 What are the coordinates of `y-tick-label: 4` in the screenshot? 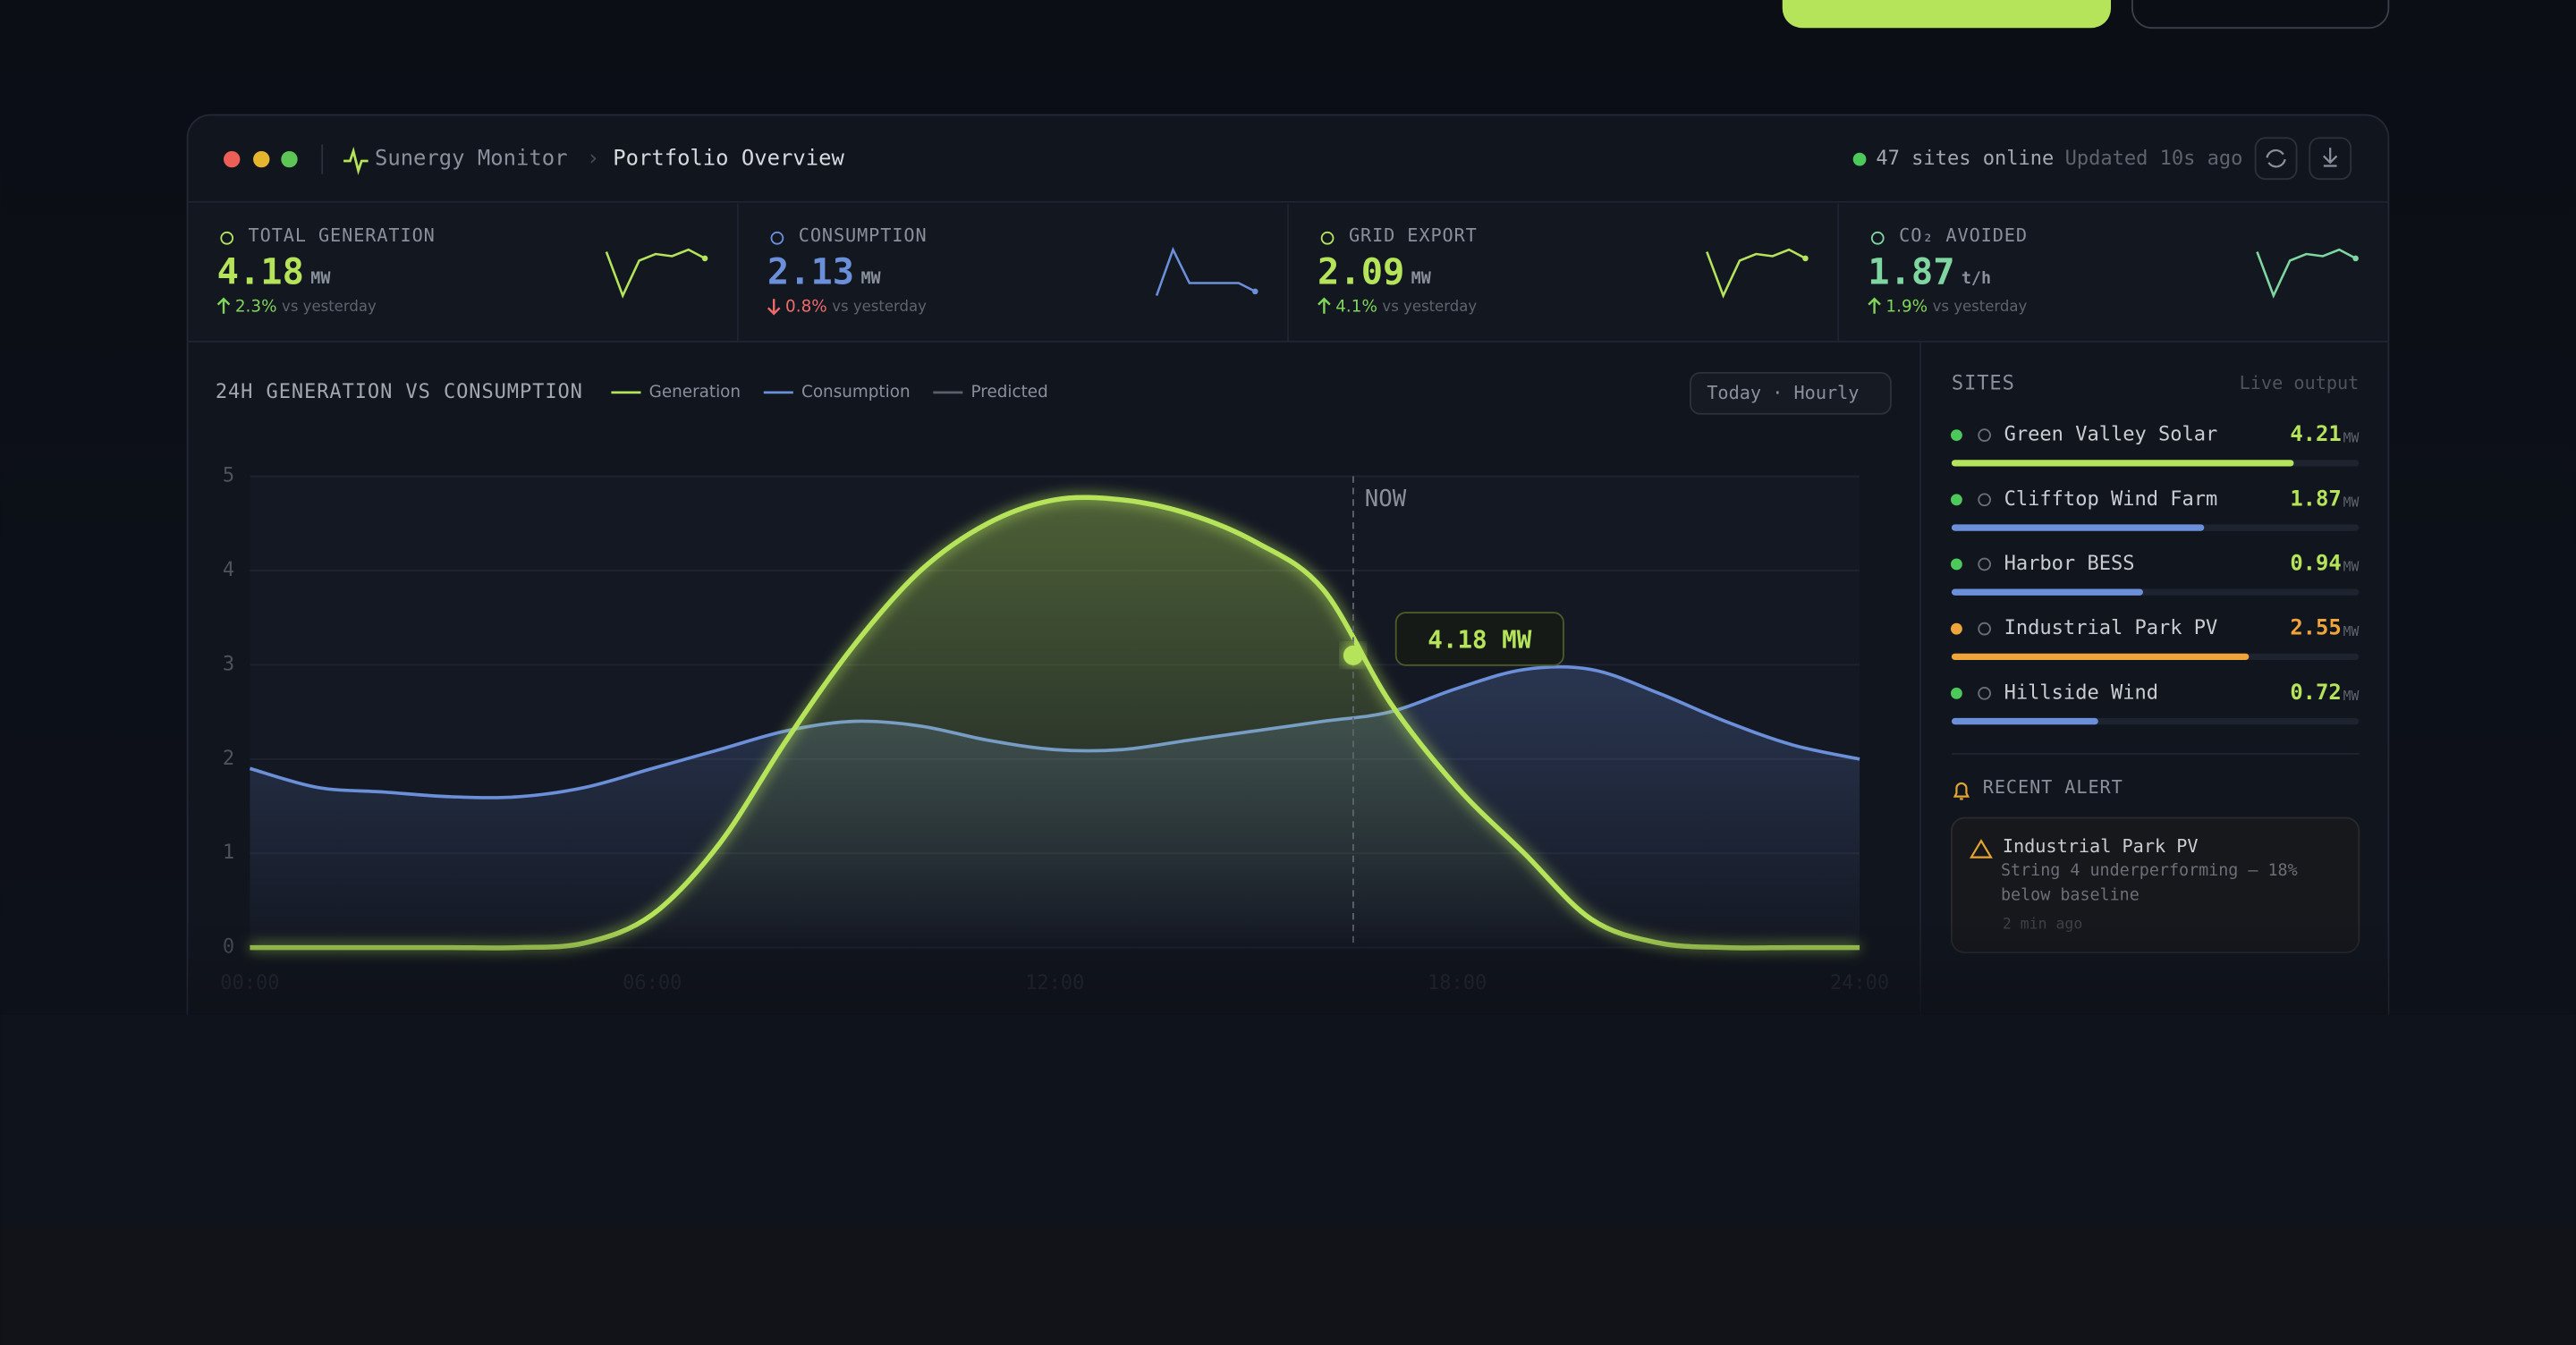 It's located at (228, 570).